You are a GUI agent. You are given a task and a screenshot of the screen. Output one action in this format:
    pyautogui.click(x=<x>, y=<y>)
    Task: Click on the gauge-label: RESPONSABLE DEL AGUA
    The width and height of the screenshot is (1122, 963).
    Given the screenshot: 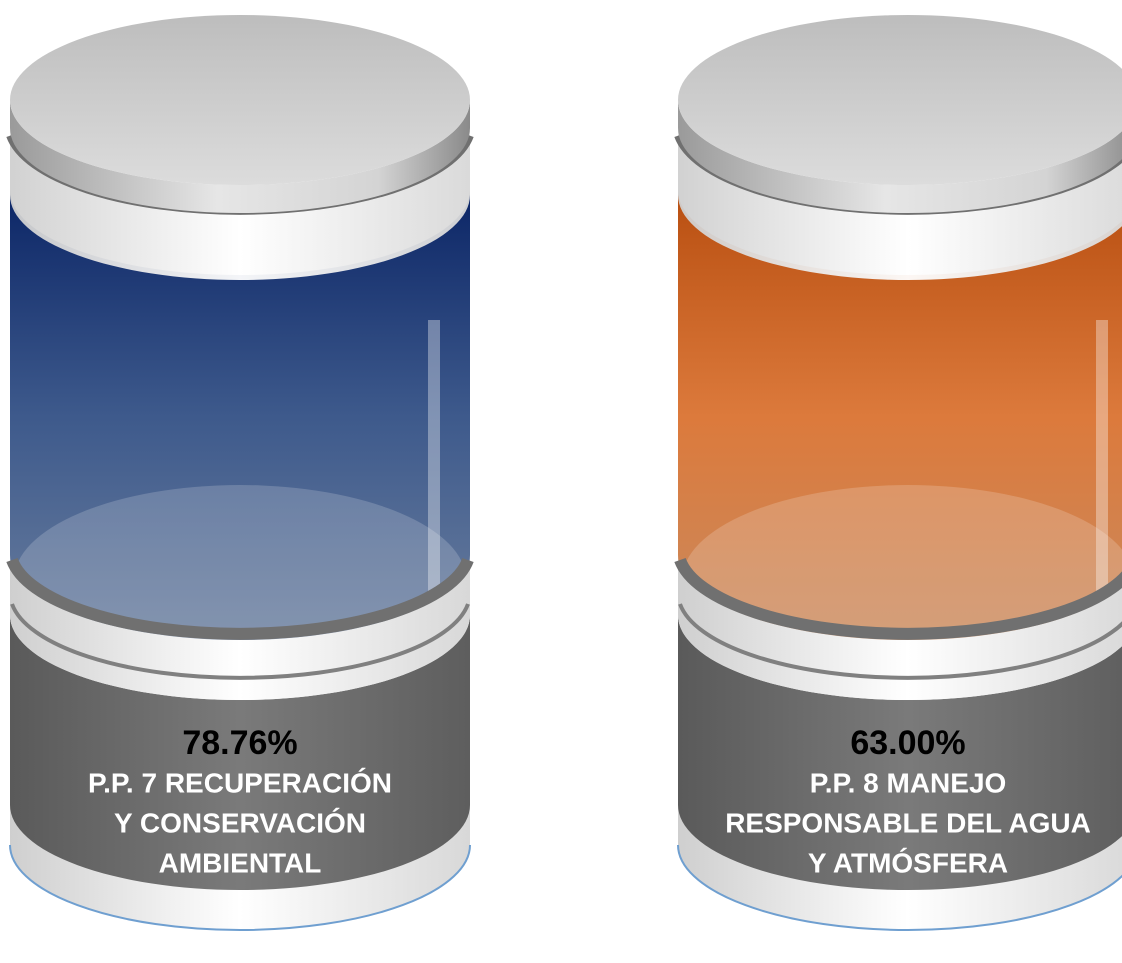 What is the action you would take?
    pyautogui.click(x=908, y=822)
    